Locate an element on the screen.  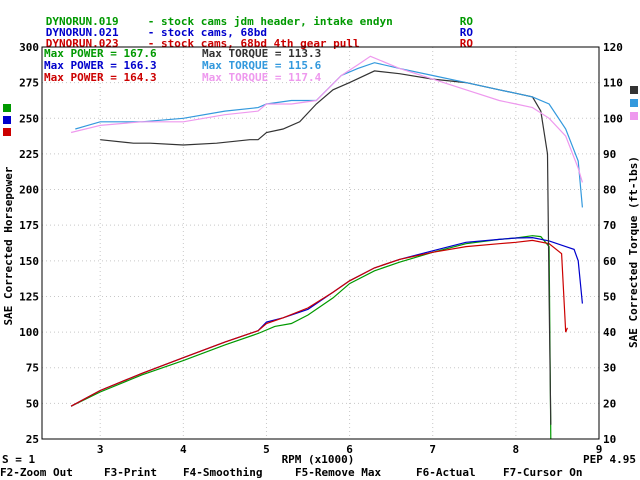
y2-tick-label: 110 is located at coordinates (613, 83).